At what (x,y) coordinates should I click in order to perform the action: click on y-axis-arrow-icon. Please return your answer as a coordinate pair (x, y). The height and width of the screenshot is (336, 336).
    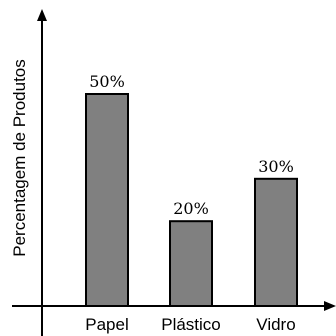
    Looking at the image, I should click on (42, 15).